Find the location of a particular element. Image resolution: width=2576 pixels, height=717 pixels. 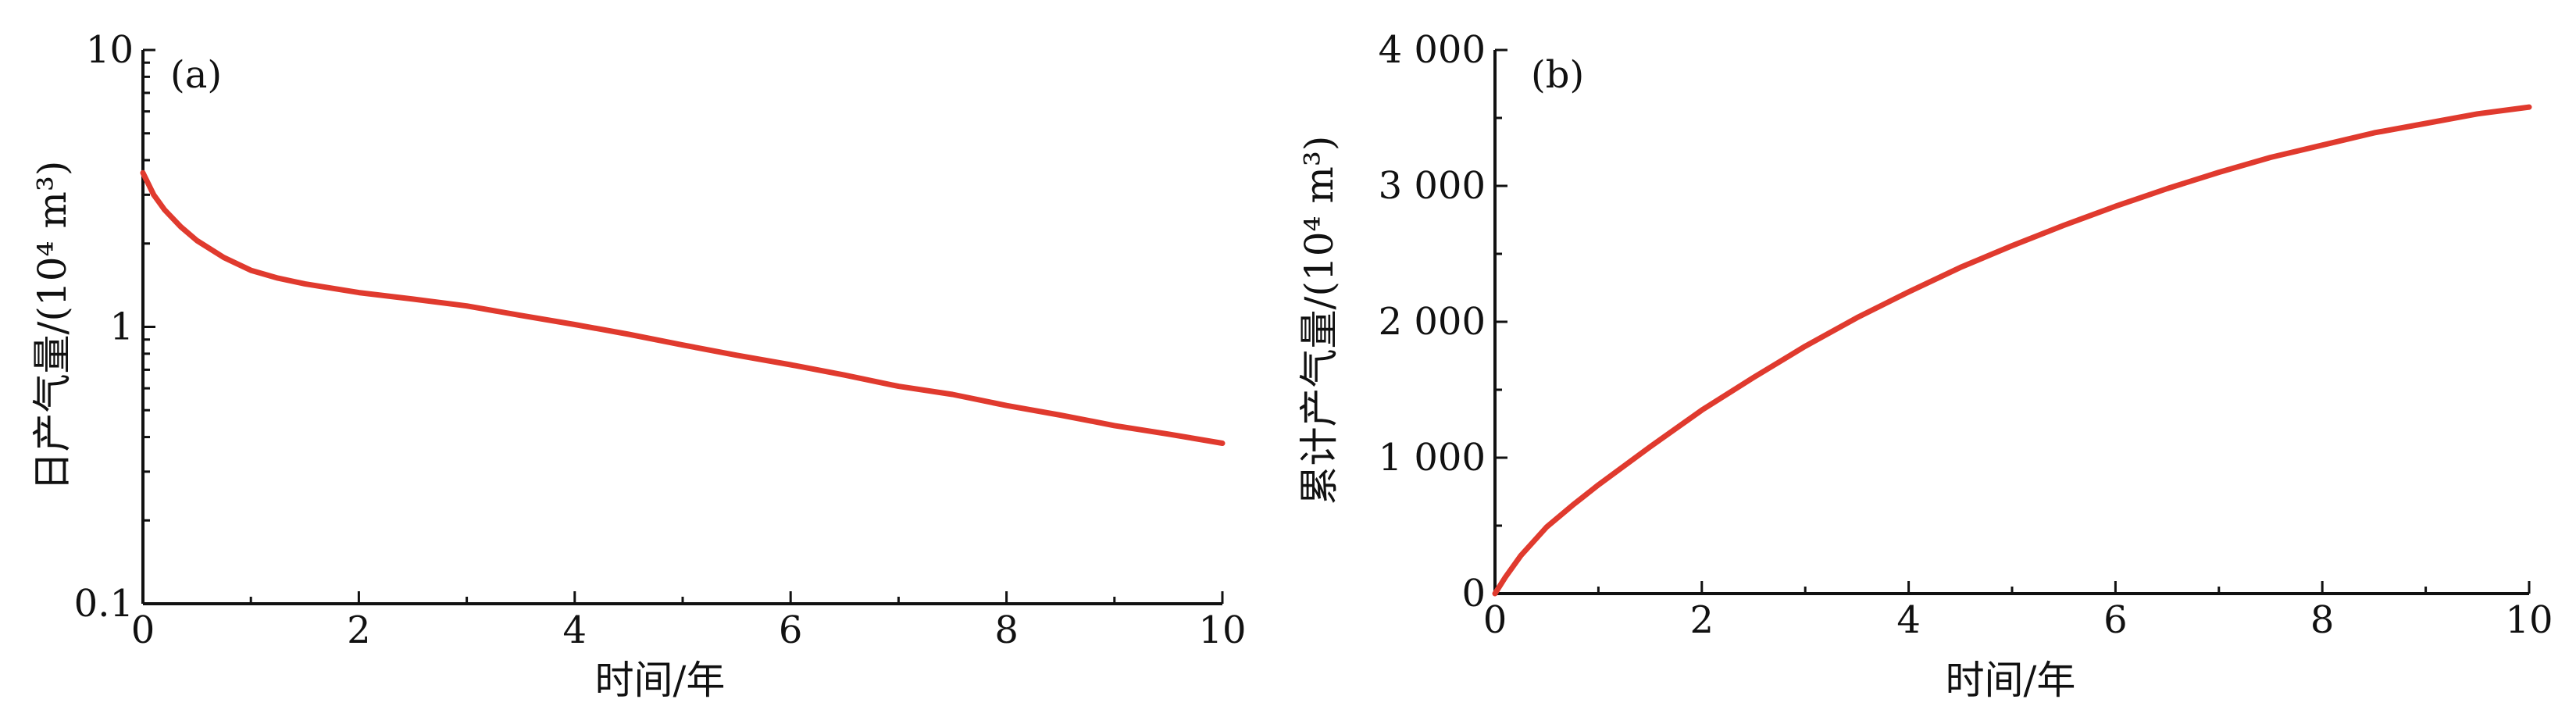

x-tick-label-a: 8 is located at coordinates (1006, 630).